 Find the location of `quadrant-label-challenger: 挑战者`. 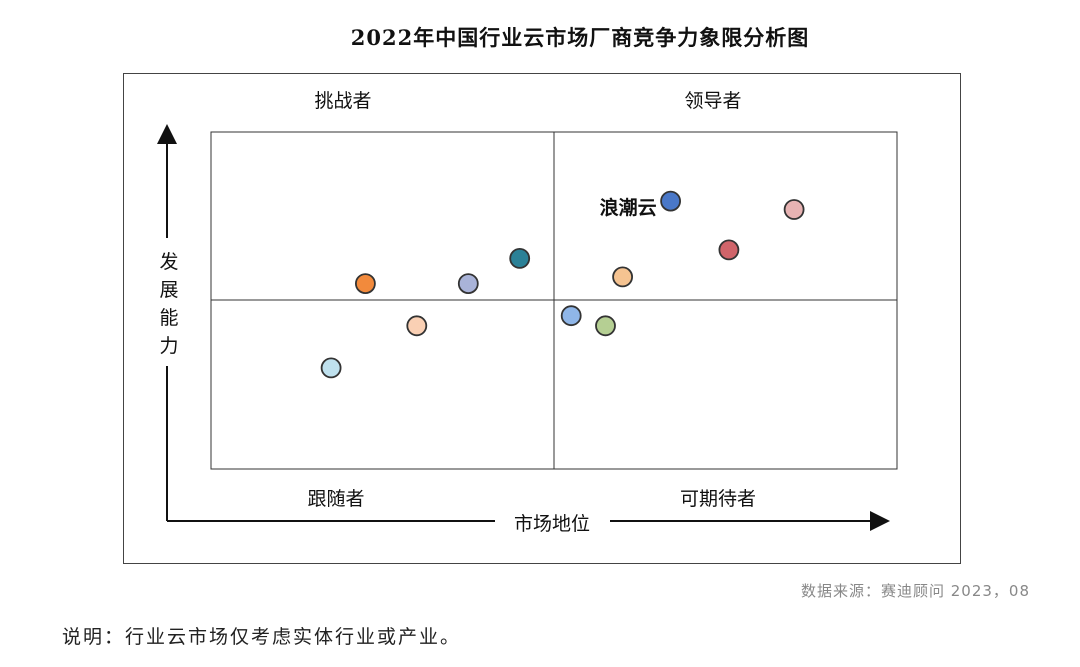

quadrant-label-challenger: 挑战者 is located at coordinates (342, 101).